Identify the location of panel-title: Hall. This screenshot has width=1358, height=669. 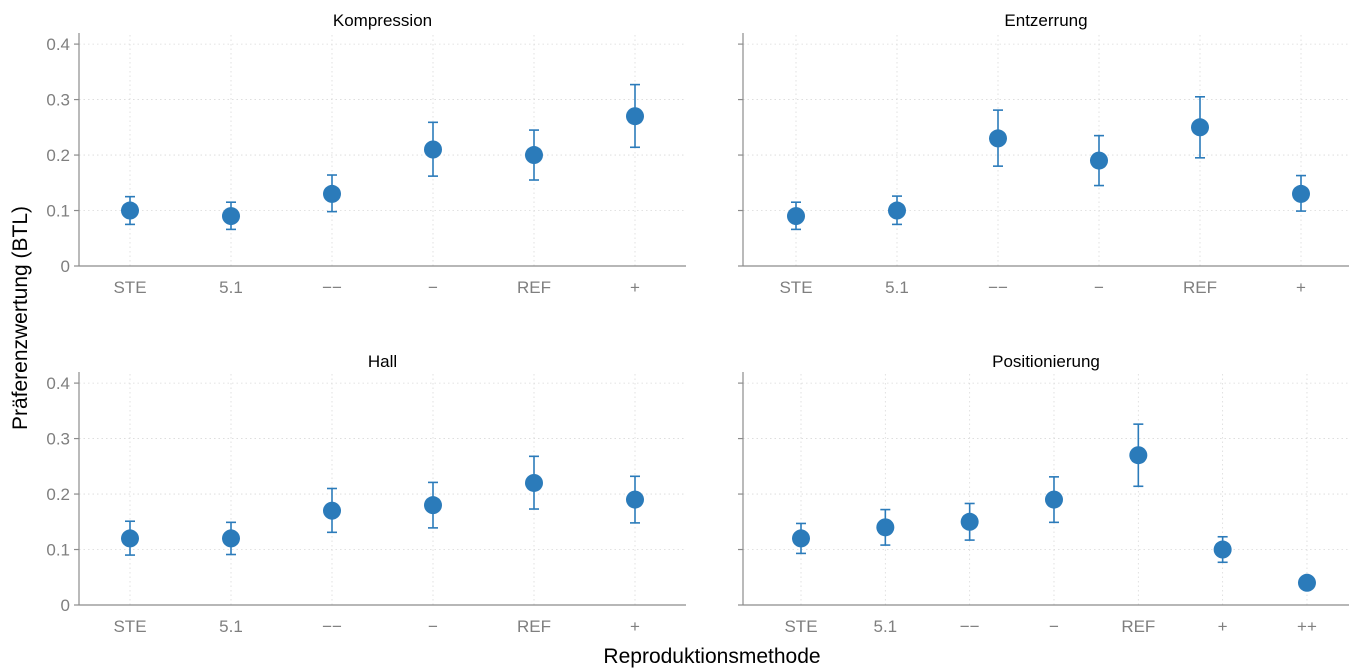
(382, 361).